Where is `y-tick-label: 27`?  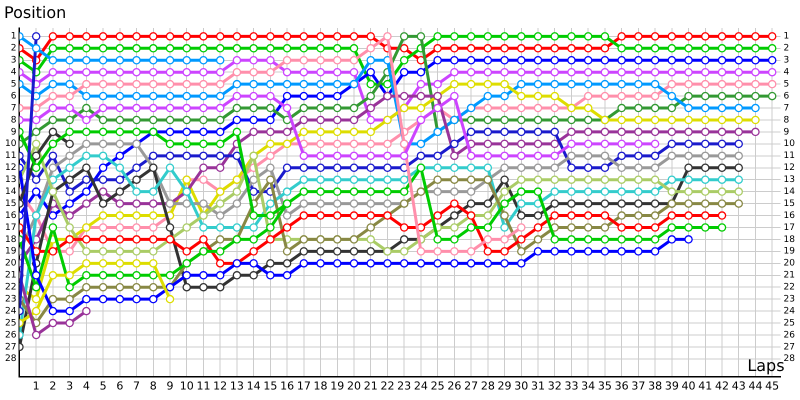
y-tick-label: 27 is located at coordinates (10, 347).